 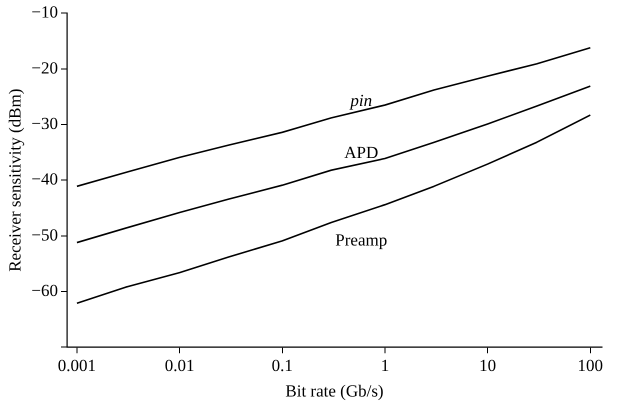 I want to click on x-tick-label: 0.1, so click(x=282, y=365).